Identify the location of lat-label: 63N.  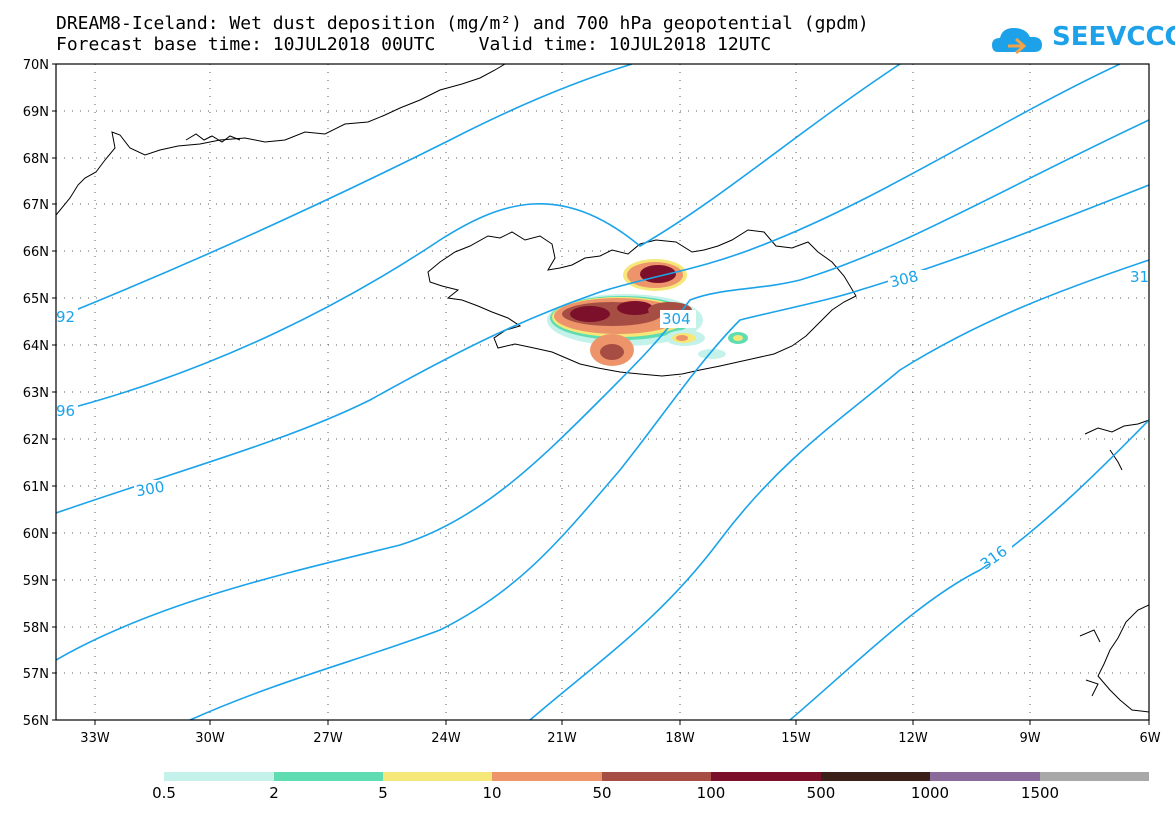
(36, 393).